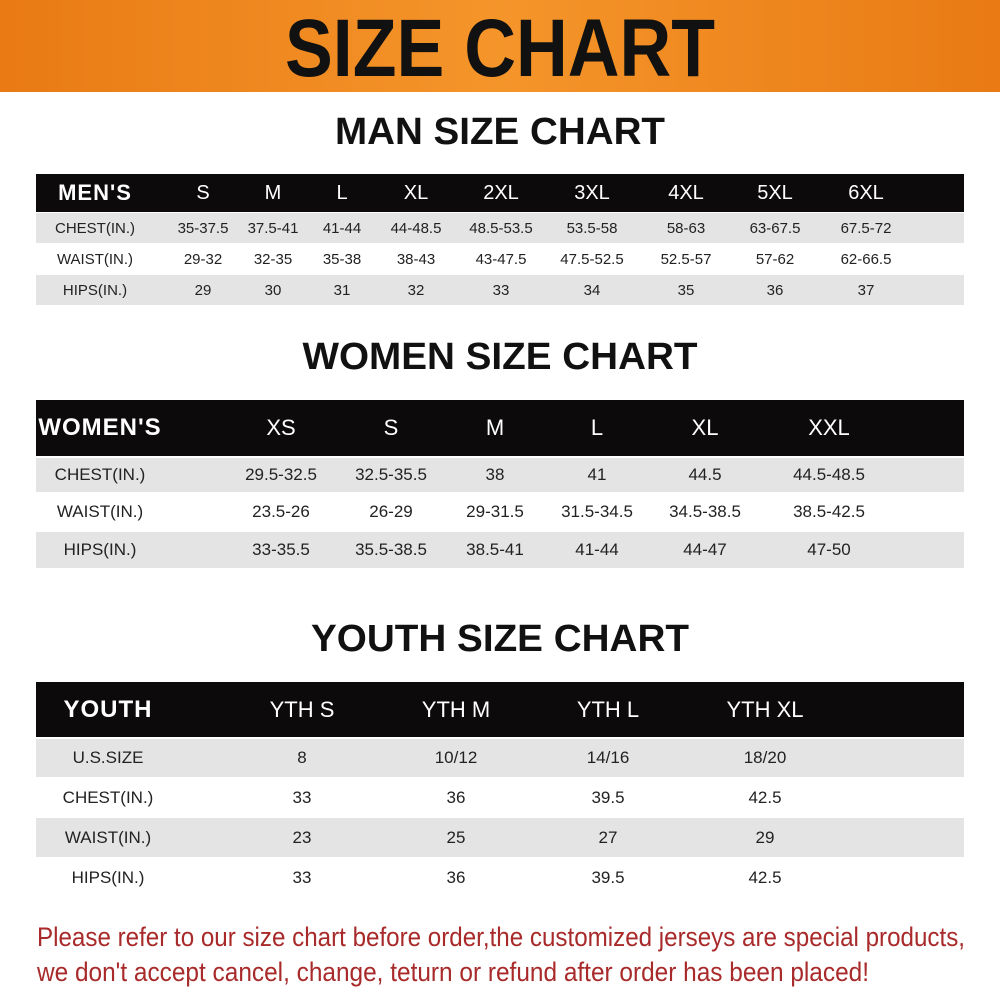 Image resolution: width=1000 pixels, height=1000 pixels. What do you see at coordinates (108, 709) in the screenshot?
I see `row-label: YOUTH` at bounding box center [108, 709].